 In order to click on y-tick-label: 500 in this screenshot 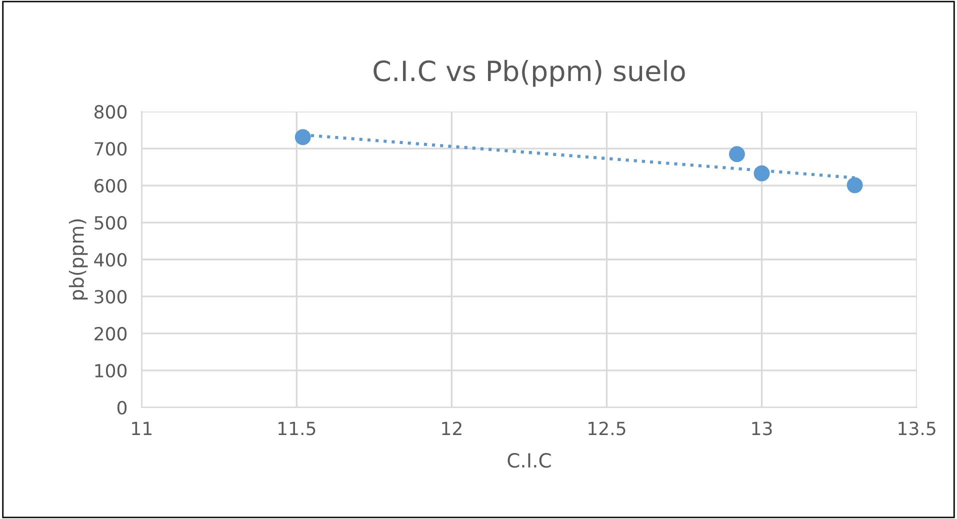, I will do `click(110, 223)`.